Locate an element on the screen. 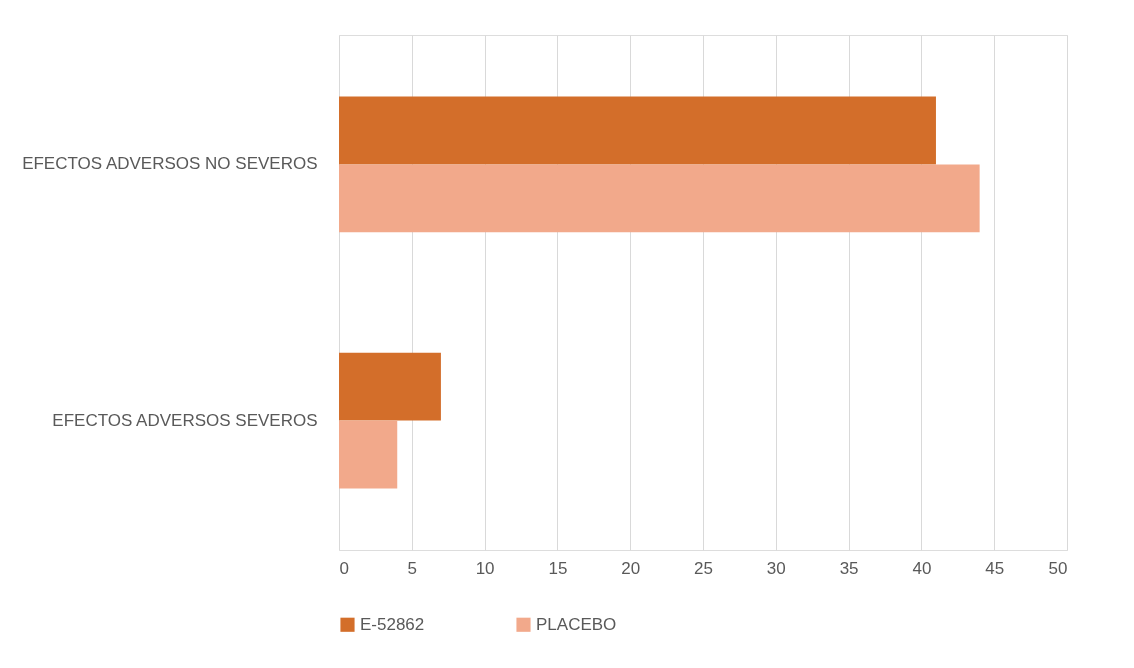 This screenshot has height=668, width=1134. x-tick-label: 40 is located at coordinates (922, 568).